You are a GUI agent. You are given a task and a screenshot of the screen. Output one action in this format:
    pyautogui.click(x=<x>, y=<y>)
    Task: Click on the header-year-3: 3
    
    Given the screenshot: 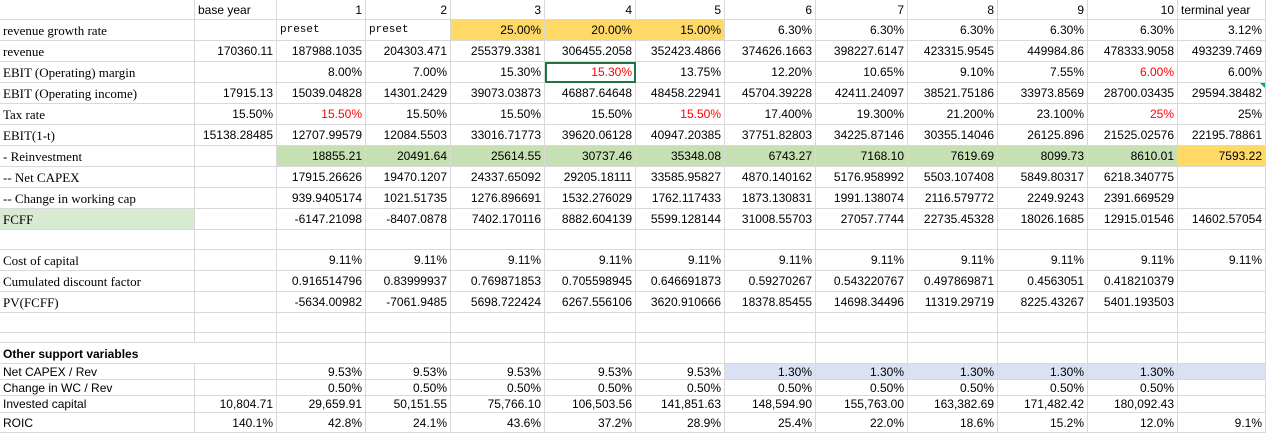 What is the action you would take?
    pyautogui.click(x=498, y=10)
    